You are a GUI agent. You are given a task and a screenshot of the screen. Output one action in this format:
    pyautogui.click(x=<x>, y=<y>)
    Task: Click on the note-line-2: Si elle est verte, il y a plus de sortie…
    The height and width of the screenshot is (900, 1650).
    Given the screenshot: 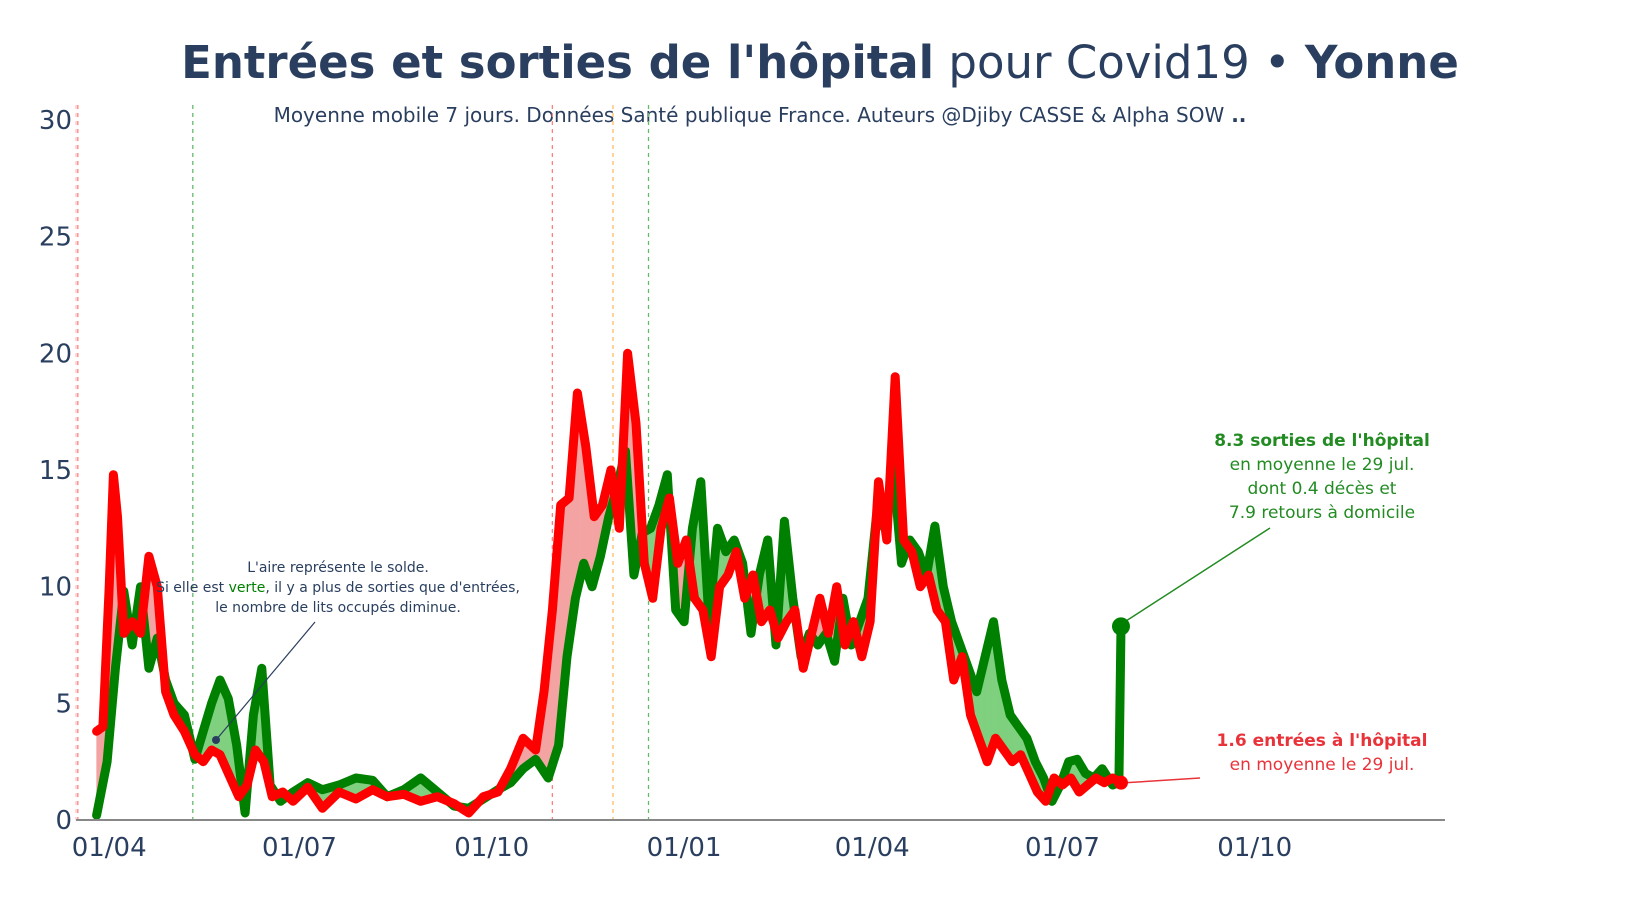 What is the action you would take?
    pyautogui.click(x=338, y=588)
    